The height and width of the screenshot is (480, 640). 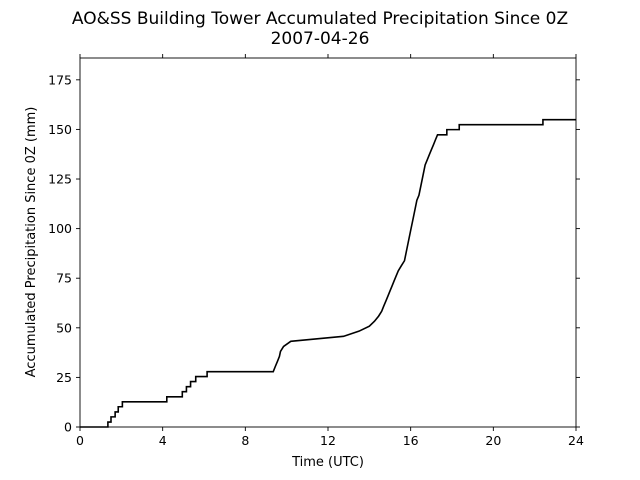 What do you see at coordinates (328, 440) in the screenshot?
I see `x-tick-label: 12` at bounding box center [328, 440].